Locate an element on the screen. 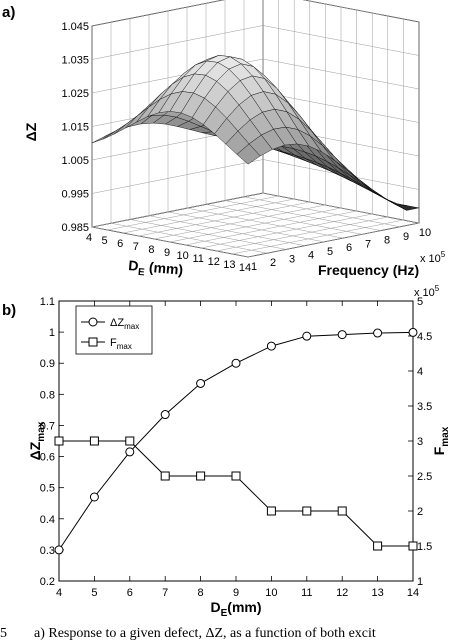  y-right-tick-label: 2 is located at coordinates (420, 512).